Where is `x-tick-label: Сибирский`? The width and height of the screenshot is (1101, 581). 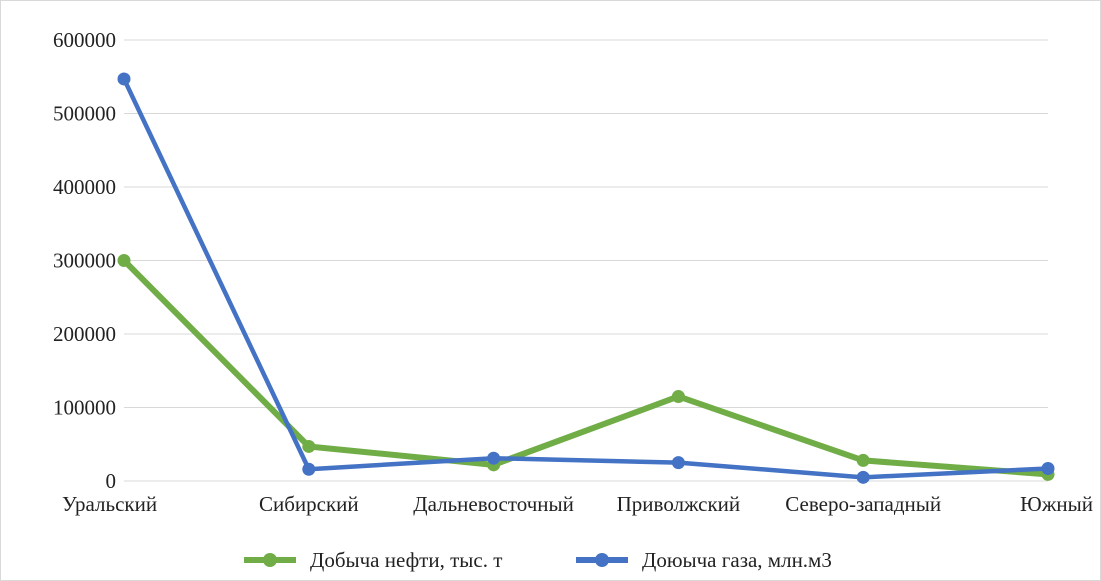
x-tick-label: Сибирский is located at coordinates (309, 504).